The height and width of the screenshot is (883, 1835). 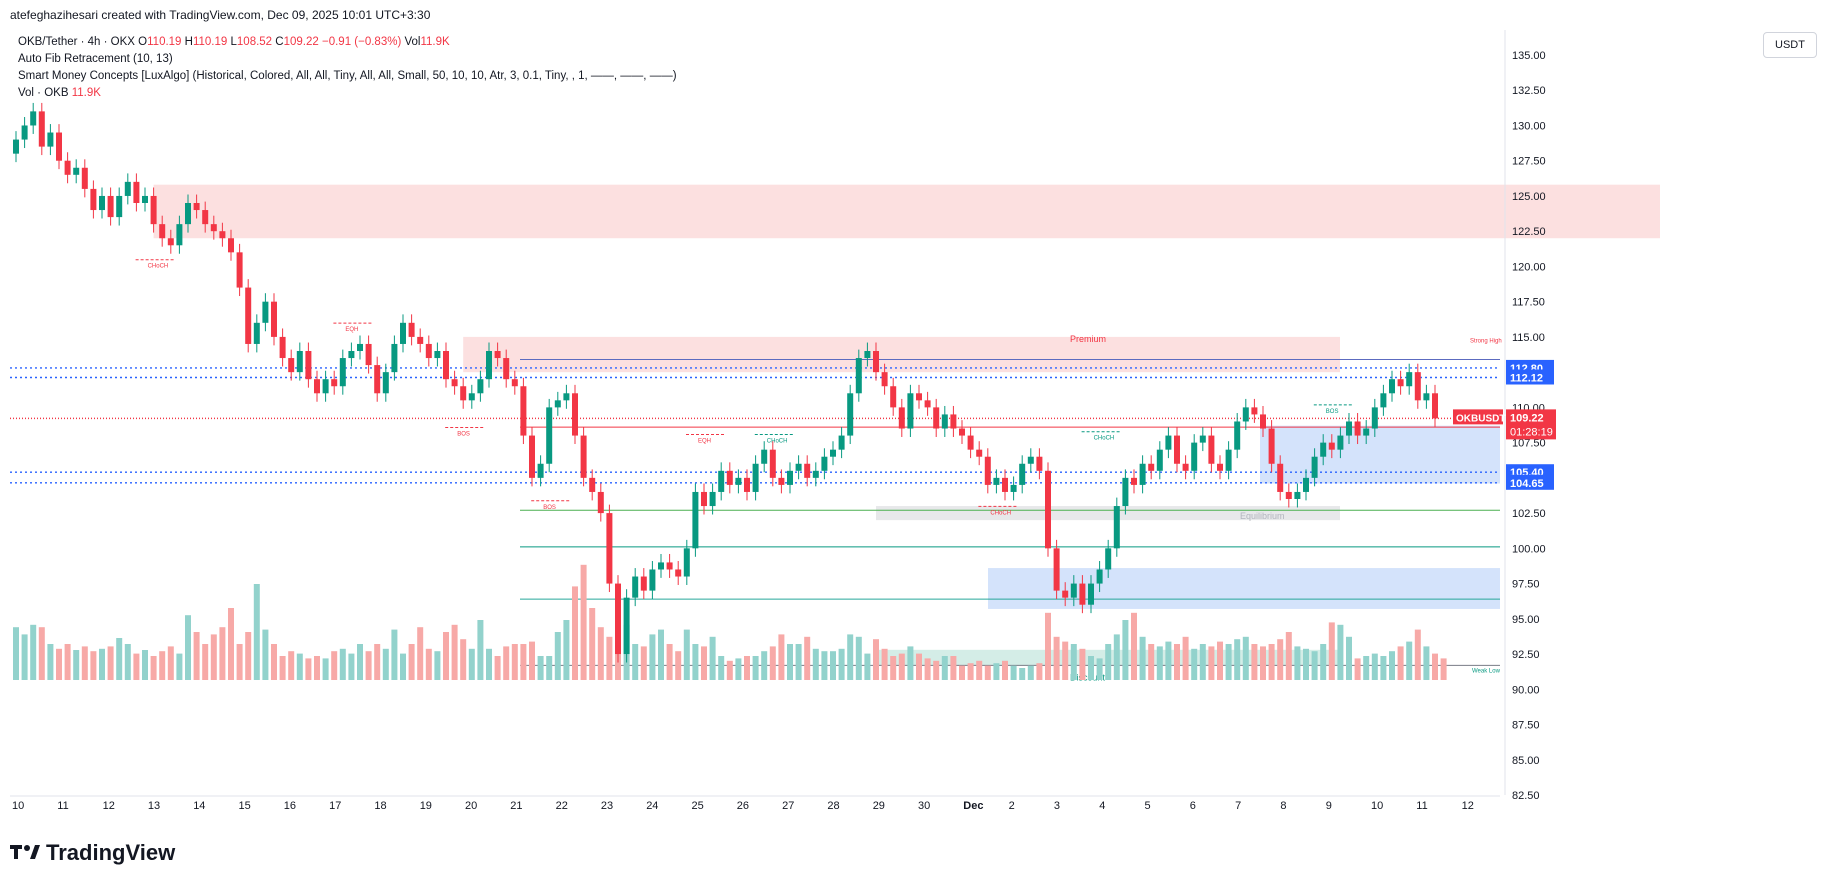 I want to click on price-tick: 117.50, so click(x=1528, y=303).